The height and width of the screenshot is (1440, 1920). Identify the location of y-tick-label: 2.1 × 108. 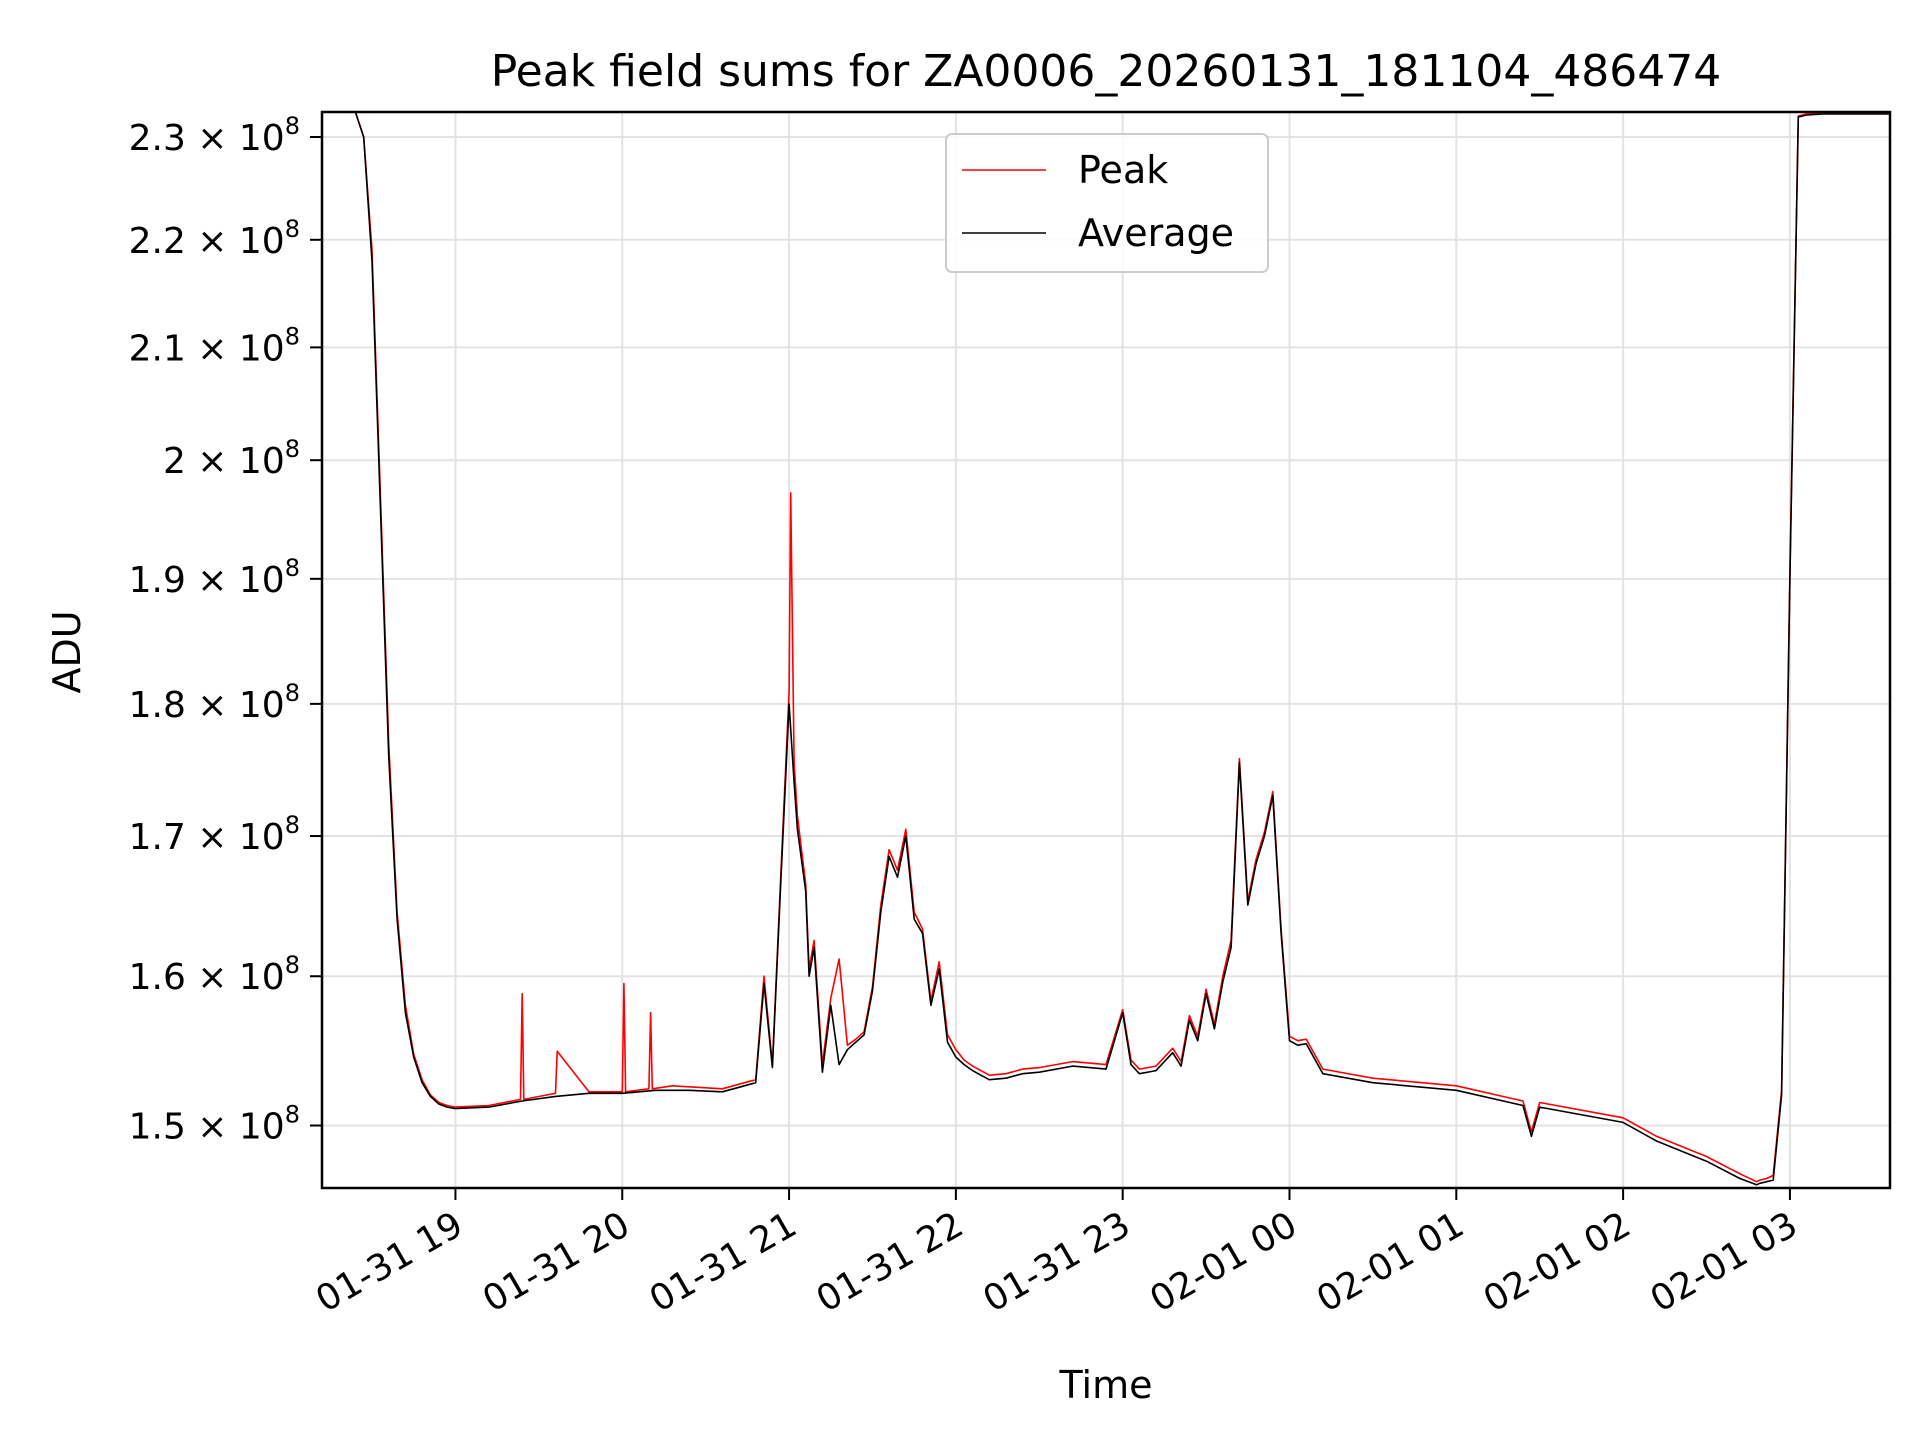
(214, 345).